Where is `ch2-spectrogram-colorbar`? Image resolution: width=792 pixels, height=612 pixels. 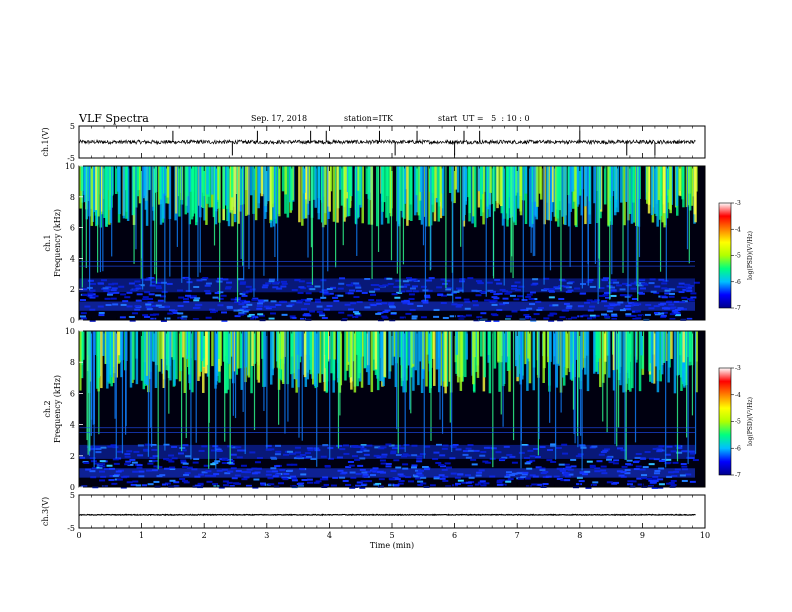 ch2-spectrogram-colorbar is located at coordinates (725, 421).